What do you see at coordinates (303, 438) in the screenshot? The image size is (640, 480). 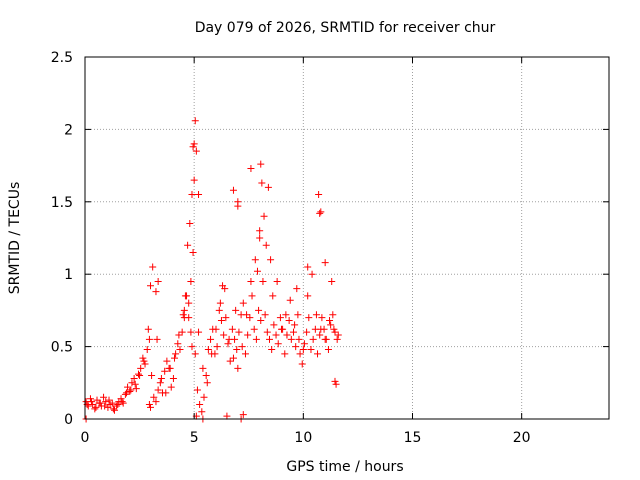 I see `x-tick-label: 10` at bounding box center [303, 438].